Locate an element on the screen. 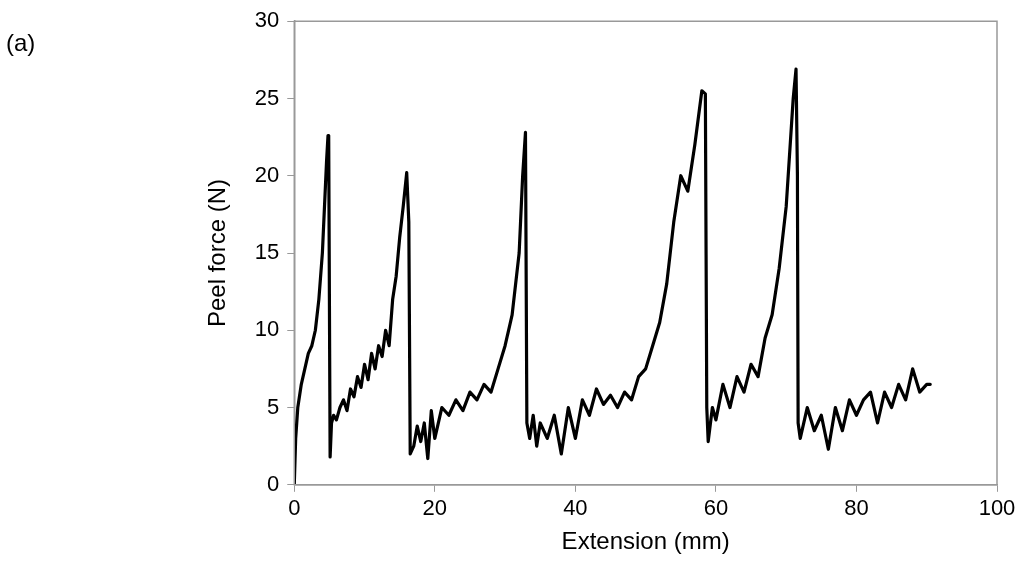 The width and height of the screenshot is (1035, 563). x-tick-label: 60 is located at coordinates (716, 508).